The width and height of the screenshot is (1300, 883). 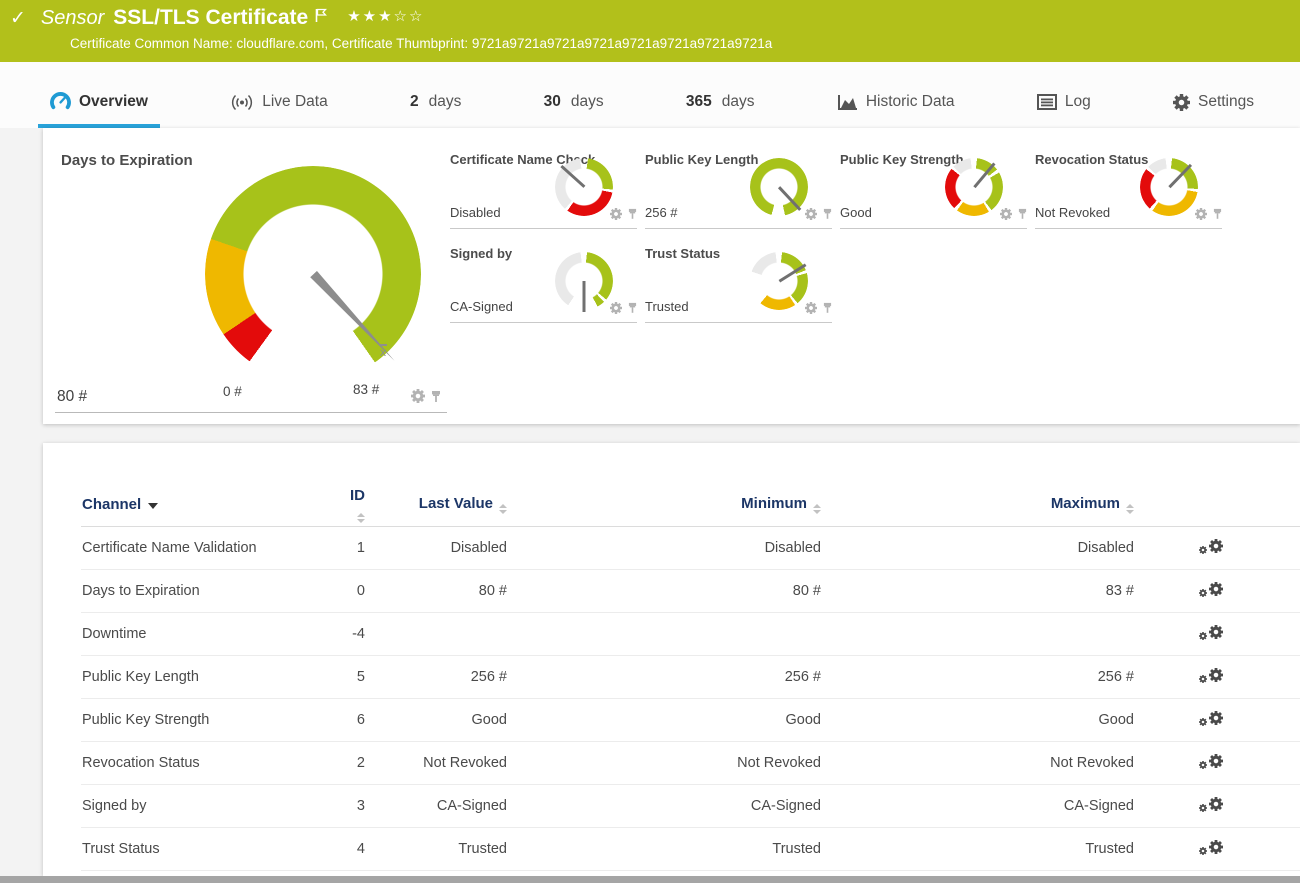 I want to click on tab-log: Log, so click(x=1064, y=110).